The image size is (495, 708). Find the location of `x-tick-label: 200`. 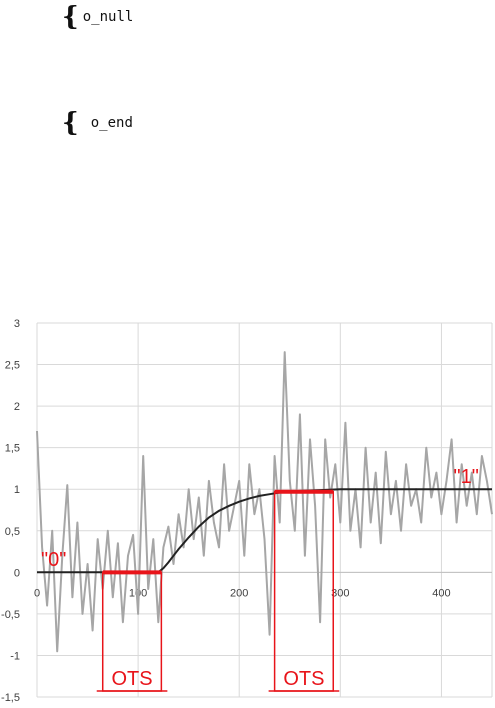

x-tick-label: 200 is located at coordinates (239, 593).